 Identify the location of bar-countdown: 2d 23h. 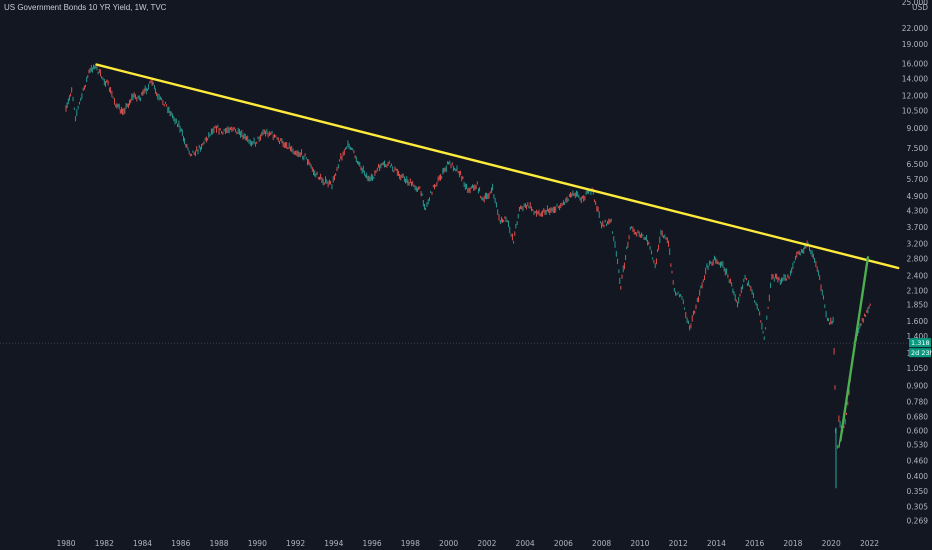
(921, 353).